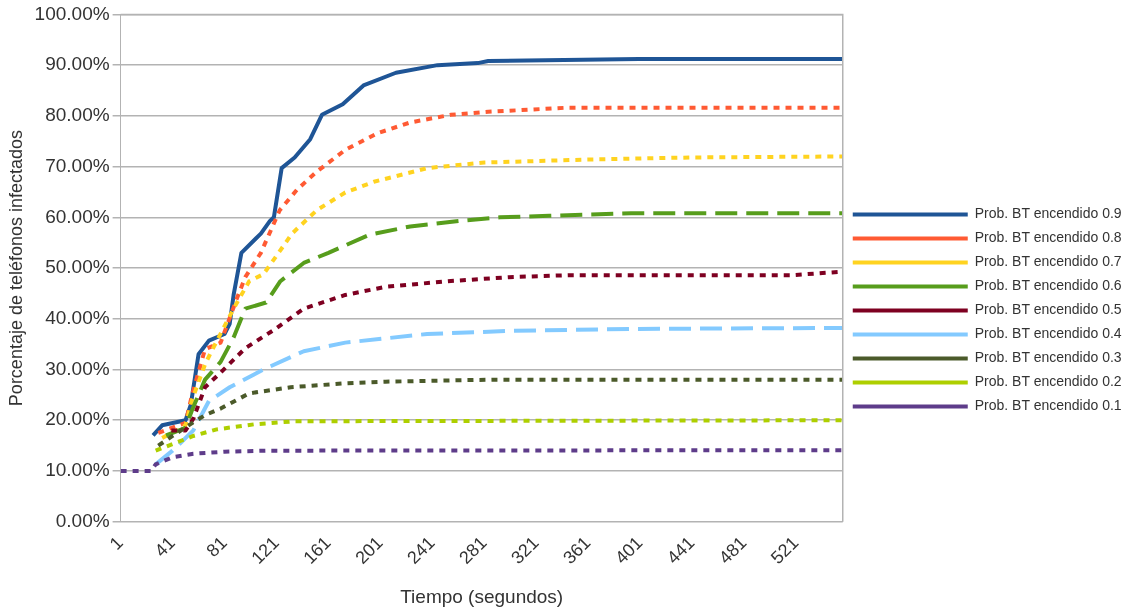 The width and height of the screenshot is (1127, 615). I want to click on x-tick-label: 81, so click(216, 546).